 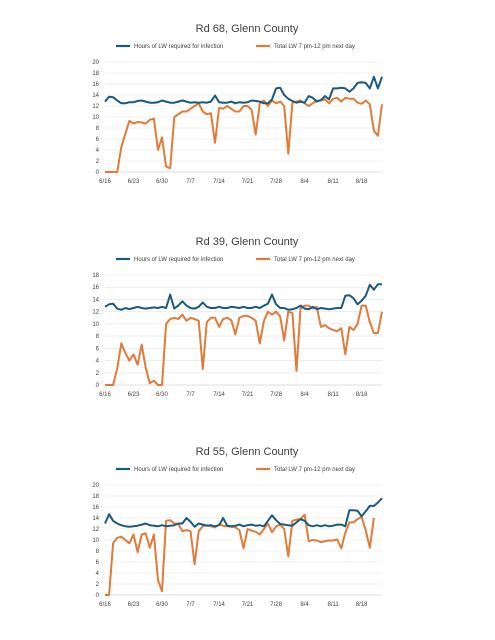 I want to click on chart-title: Rd 55, Glenn County, so click(x=247, y=452).